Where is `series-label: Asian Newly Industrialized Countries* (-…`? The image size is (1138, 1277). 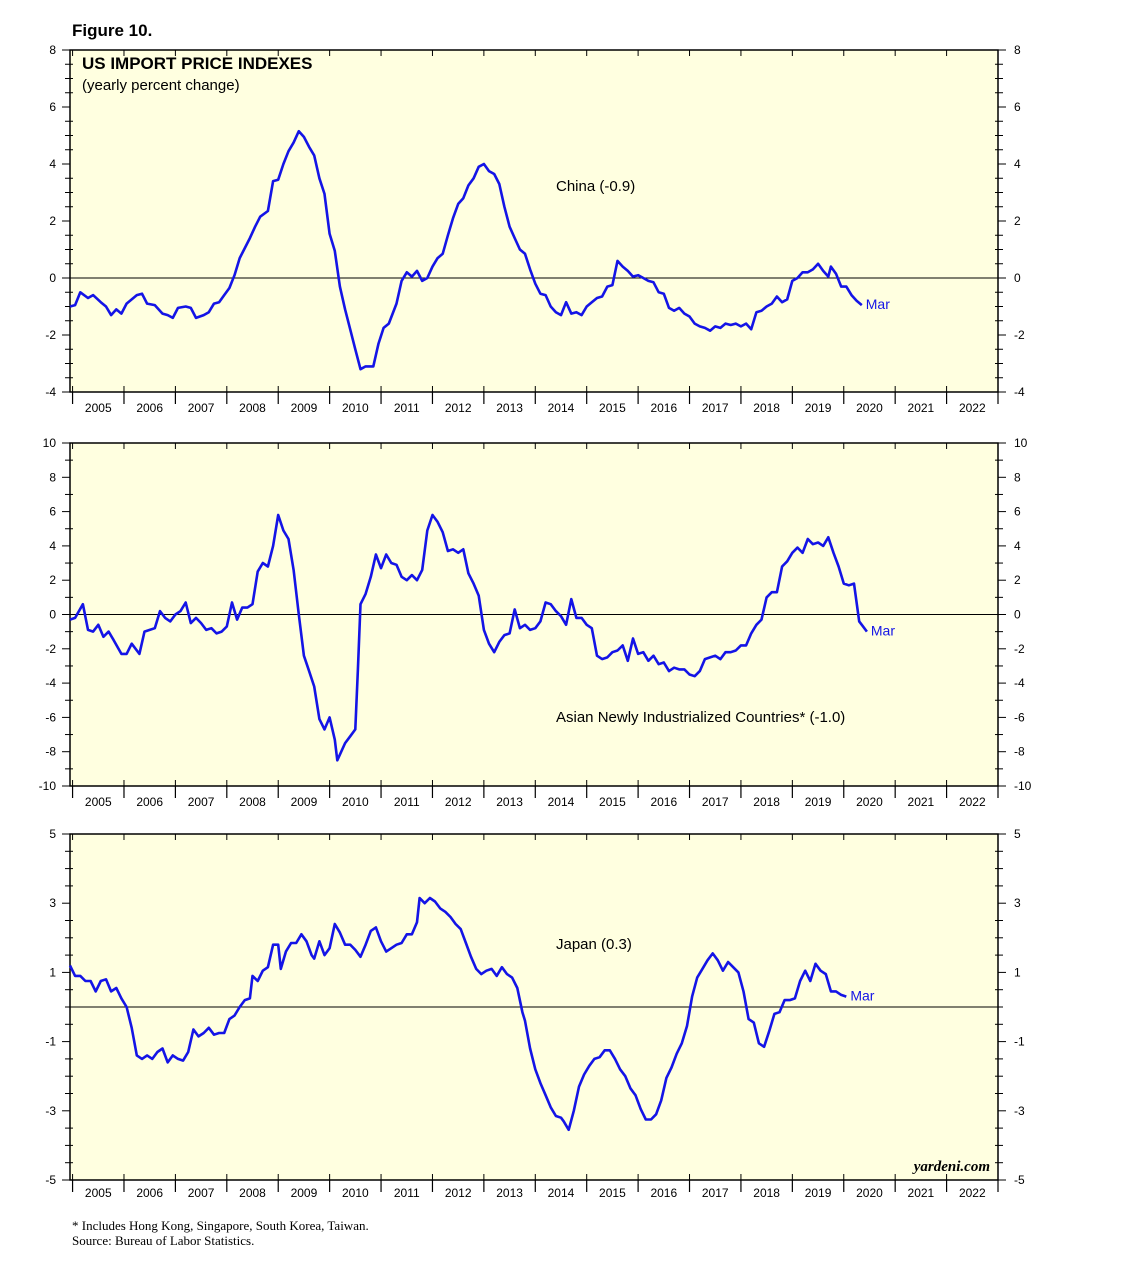 series-label: Asian Newly Industrialized Countries* (-… is located at coordinates (700, 717).